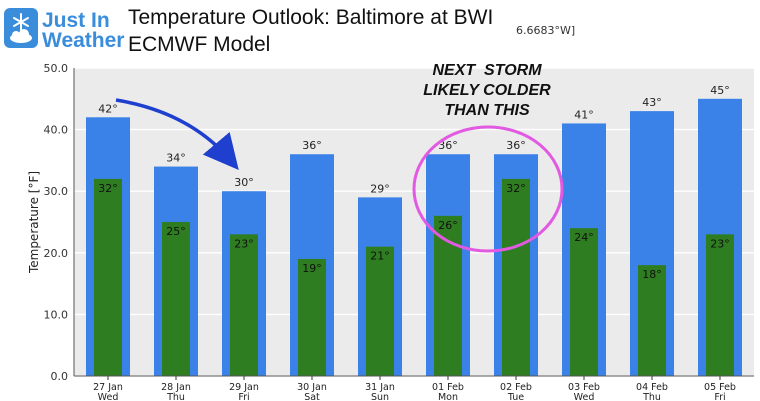  Describe the element at coordinates (487, 70) in the screenshot. I see `storm-note-line: NEXT STORM` at that location.